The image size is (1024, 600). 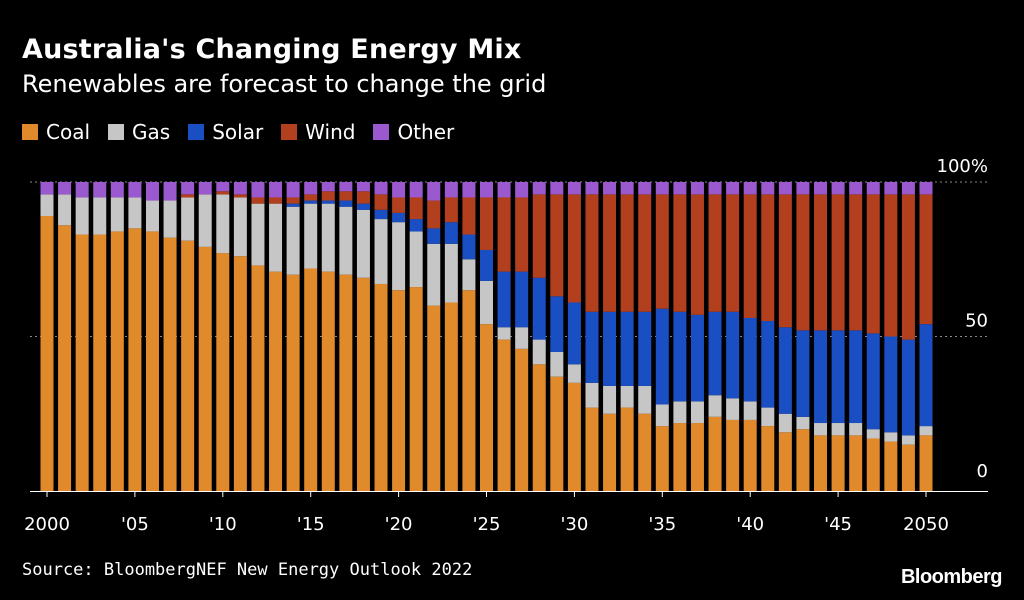 I want to click on bar-other-2016, so click(x=328, y=187).